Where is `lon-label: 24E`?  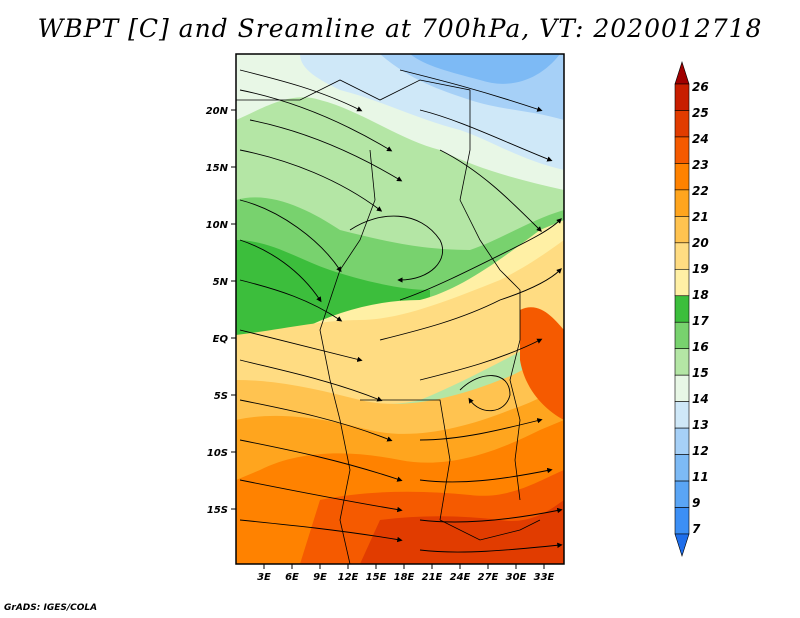 lon-label: 24E is located at coordinates (460, 577).